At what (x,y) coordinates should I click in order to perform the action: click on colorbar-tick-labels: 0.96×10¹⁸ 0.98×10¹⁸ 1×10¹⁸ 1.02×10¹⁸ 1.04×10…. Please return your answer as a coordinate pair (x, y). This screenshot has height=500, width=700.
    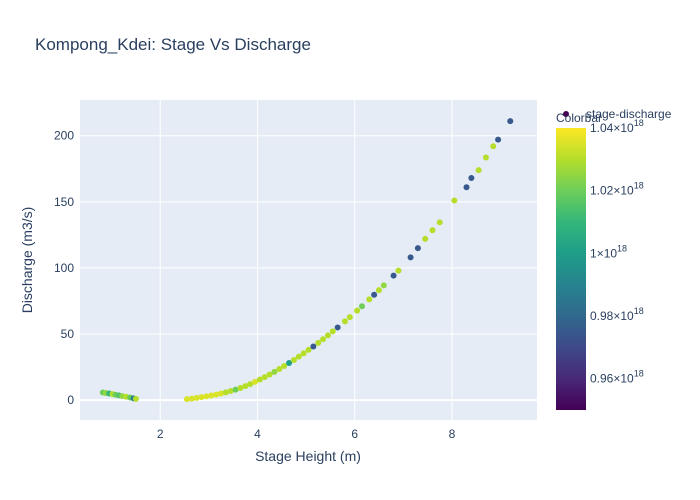
    Looking at the image, I should click on (617, 252).